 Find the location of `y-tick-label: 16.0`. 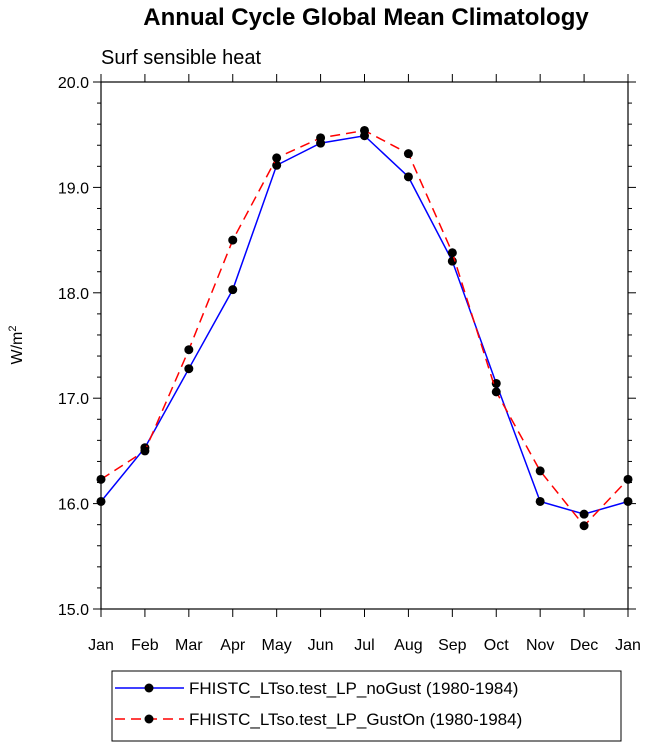

y-tick-label: 16.0 is located at coordinates (73, 505).